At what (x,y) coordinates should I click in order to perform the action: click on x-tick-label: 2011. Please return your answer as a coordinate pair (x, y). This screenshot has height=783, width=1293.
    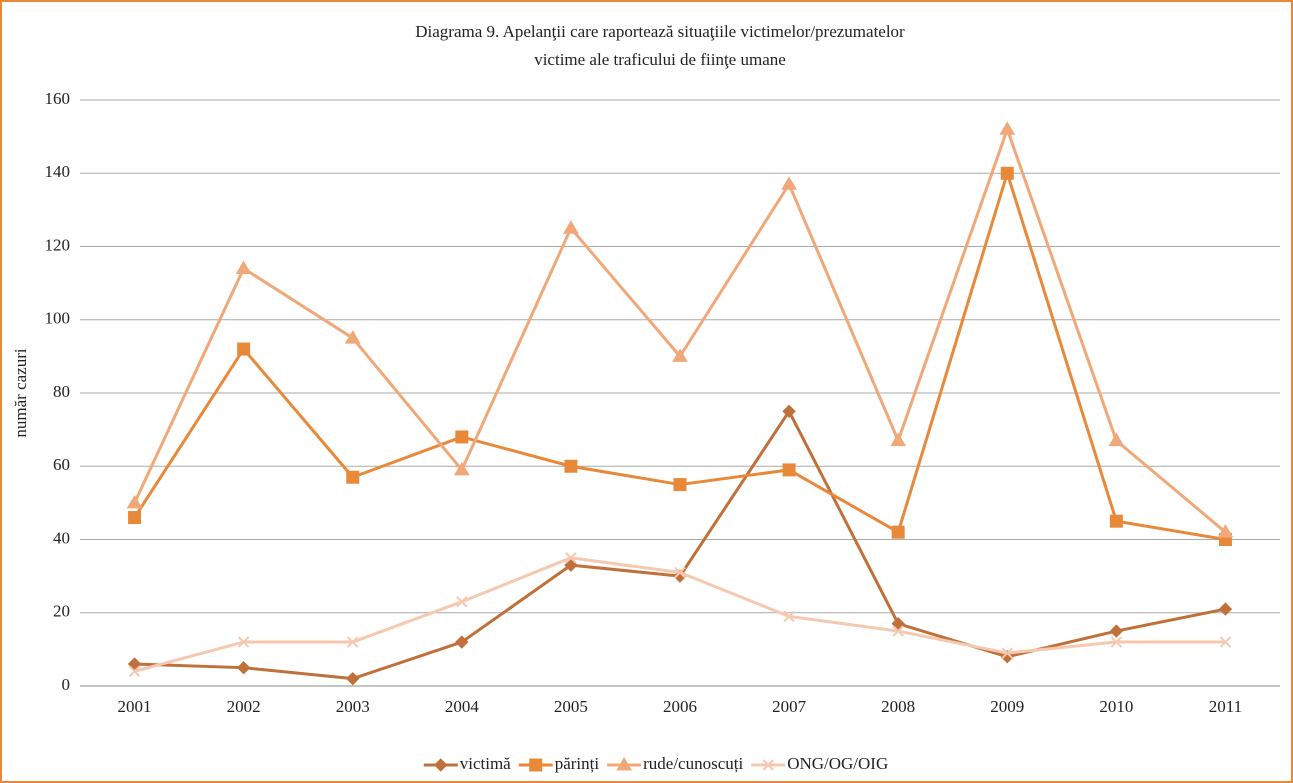
    Looking at the image, I should click on (1225, 706).